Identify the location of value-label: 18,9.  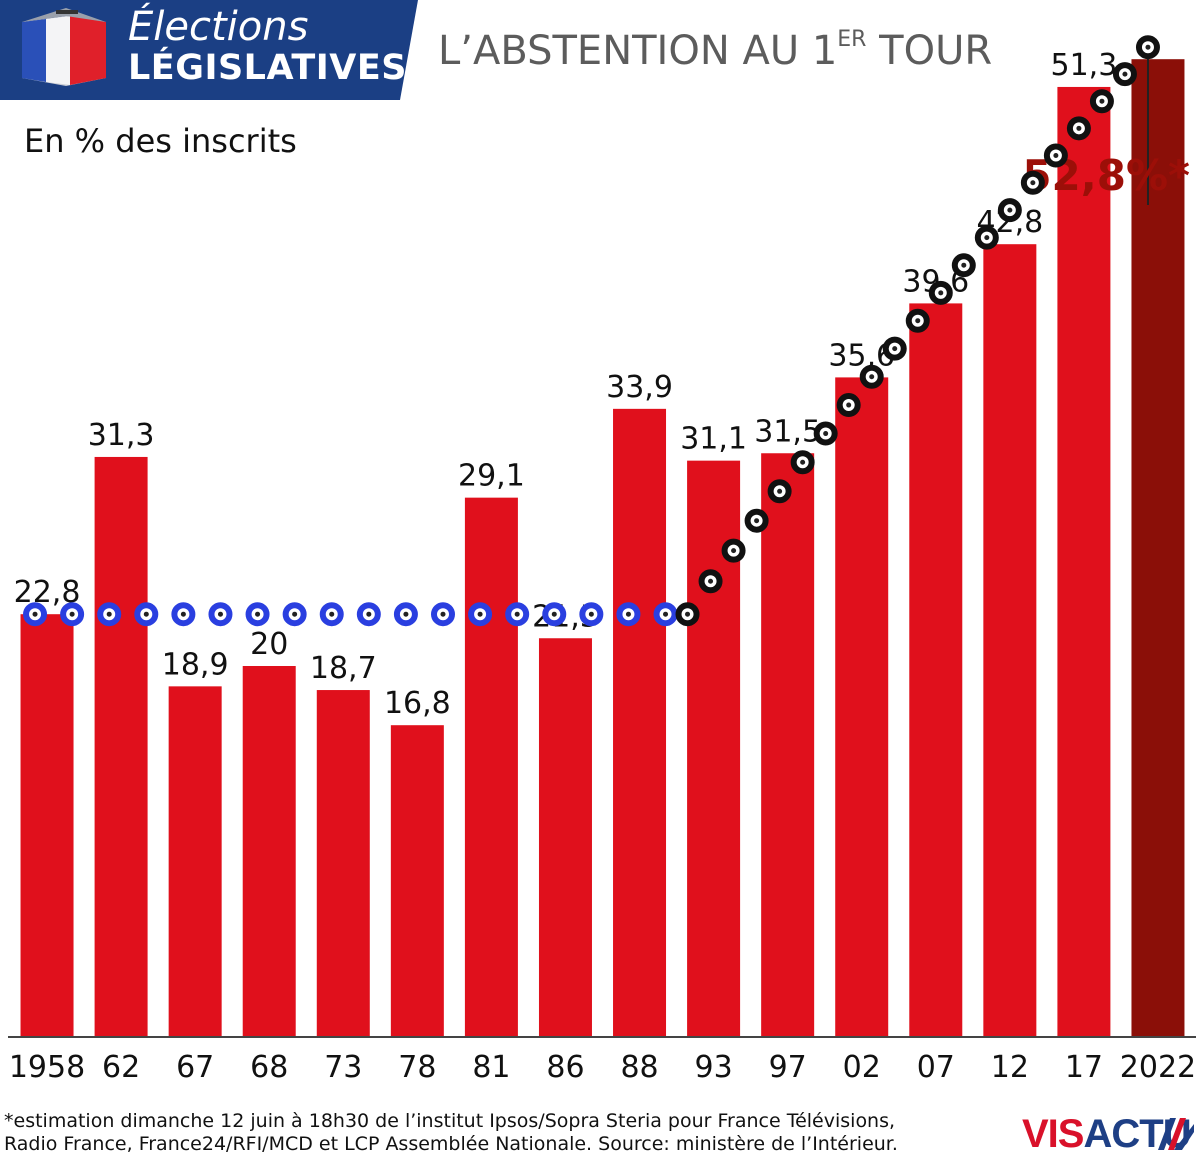
(195, 664).